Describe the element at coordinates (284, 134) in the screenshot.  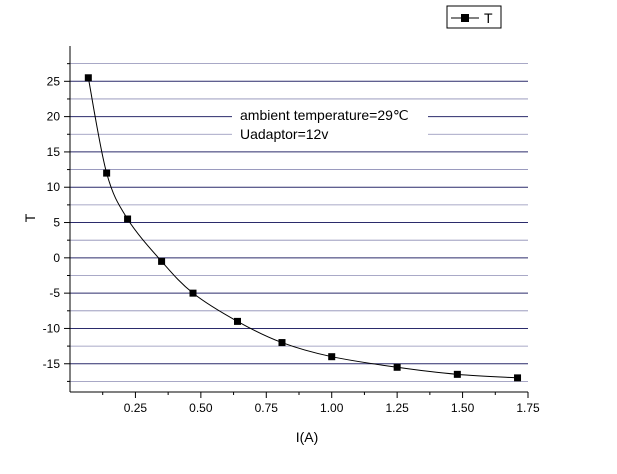
I see `annotation-line-2: Uadaptor=12v` at that location.